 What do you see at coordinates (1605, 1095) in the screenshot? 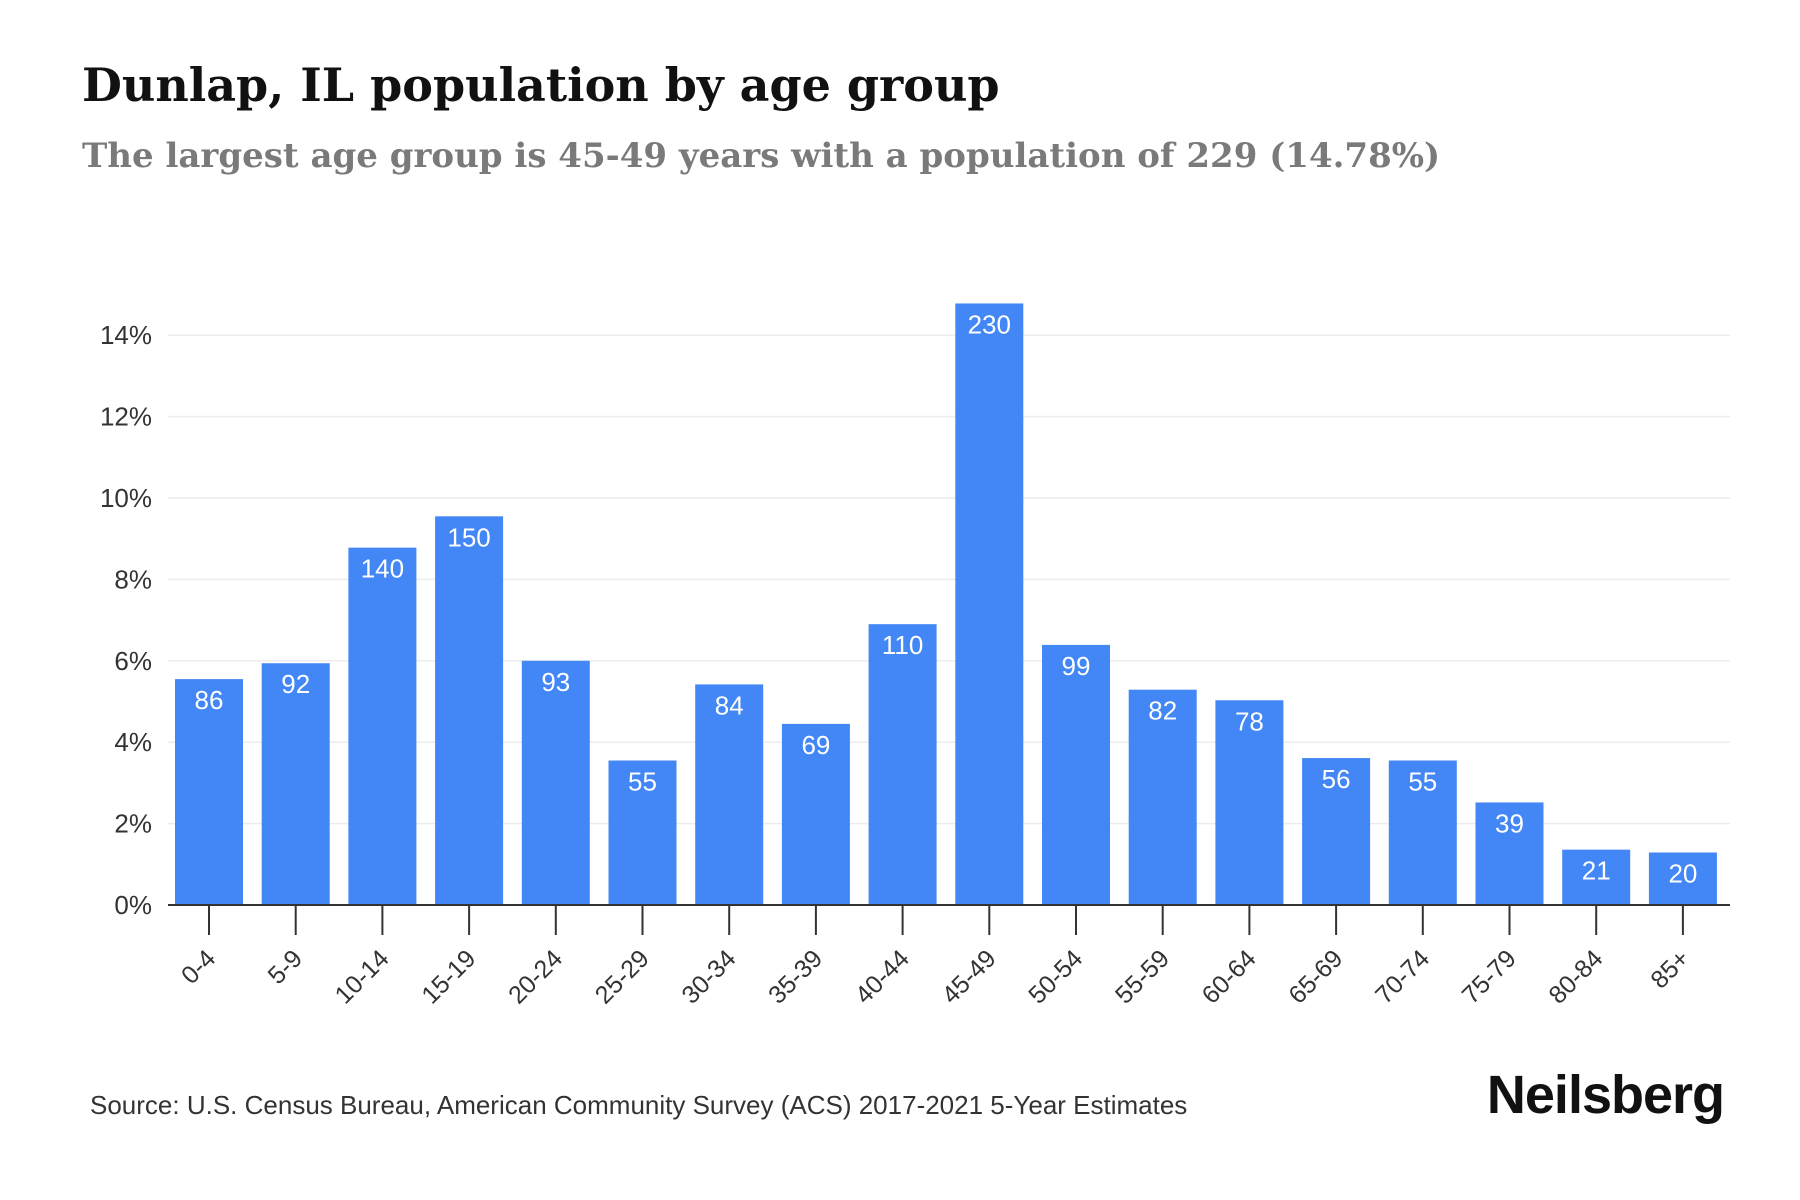
I see `brand-logo: Neilsberg` at bounding box center [1605, 1095].